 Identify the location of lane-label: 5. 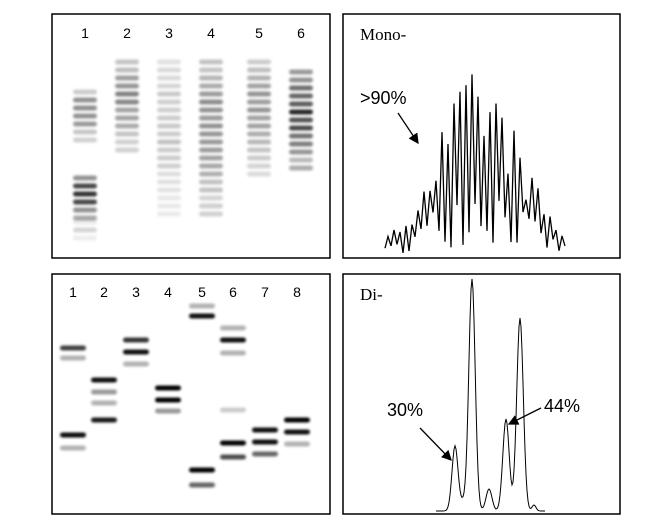
(259, 33).